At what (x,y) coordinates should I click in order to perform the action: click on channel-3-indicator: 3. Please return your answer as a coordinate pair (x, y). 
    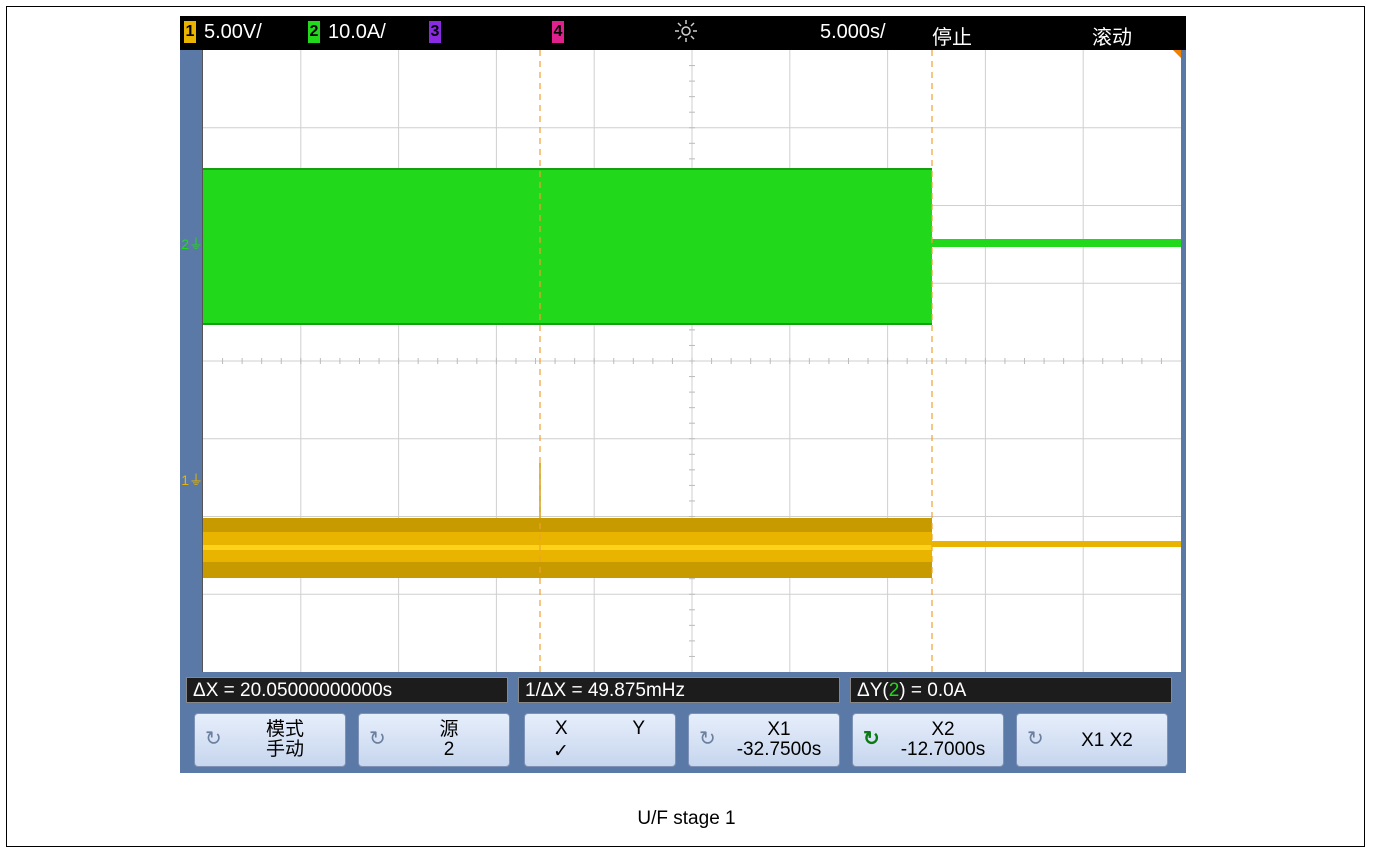
    Looking at the image, I should click on (435, 32).